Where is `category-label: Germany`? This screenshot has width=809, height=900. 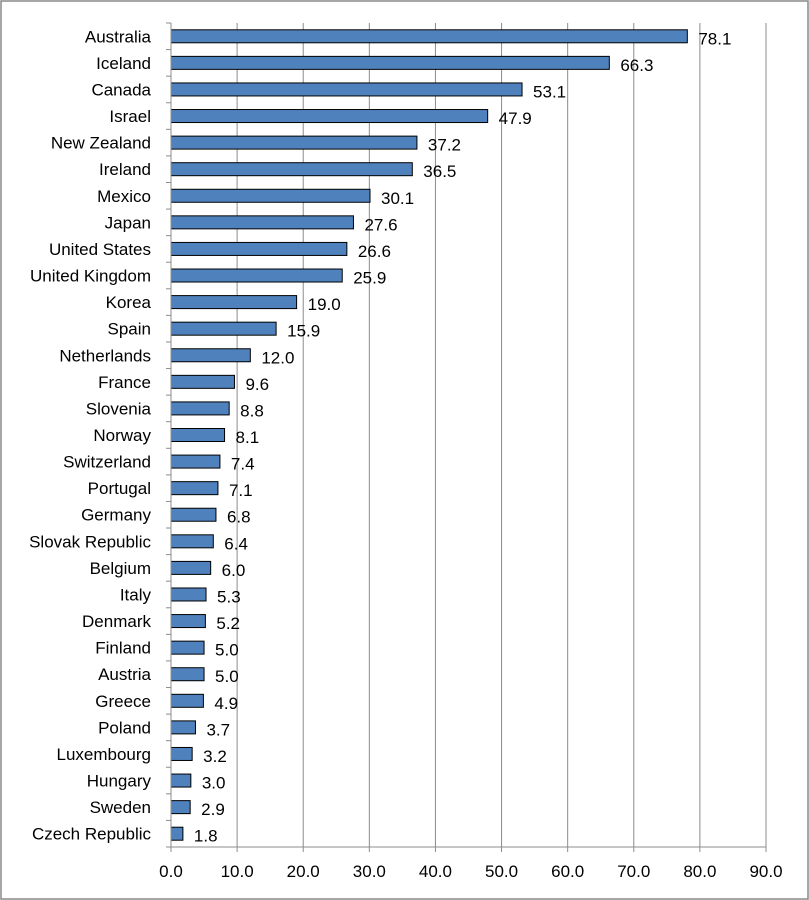 category-label: Germany is located at coordinates (116, 515).